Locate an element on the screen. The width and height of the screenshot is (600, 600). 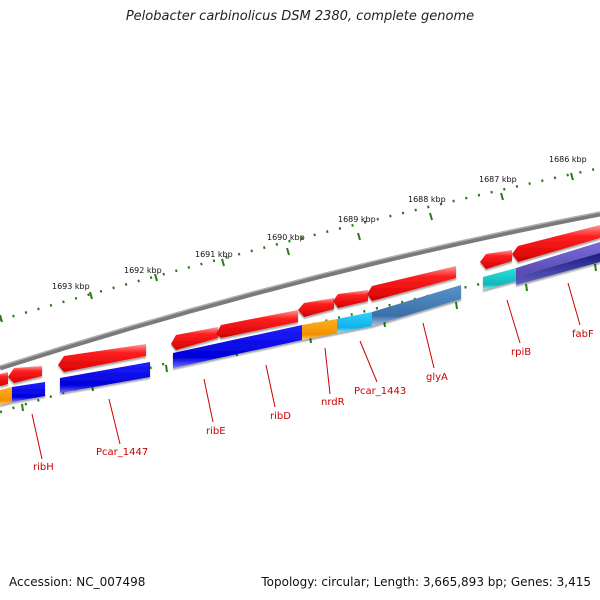
gene-label-ribD: ribD is located at coordinates (280, 416).